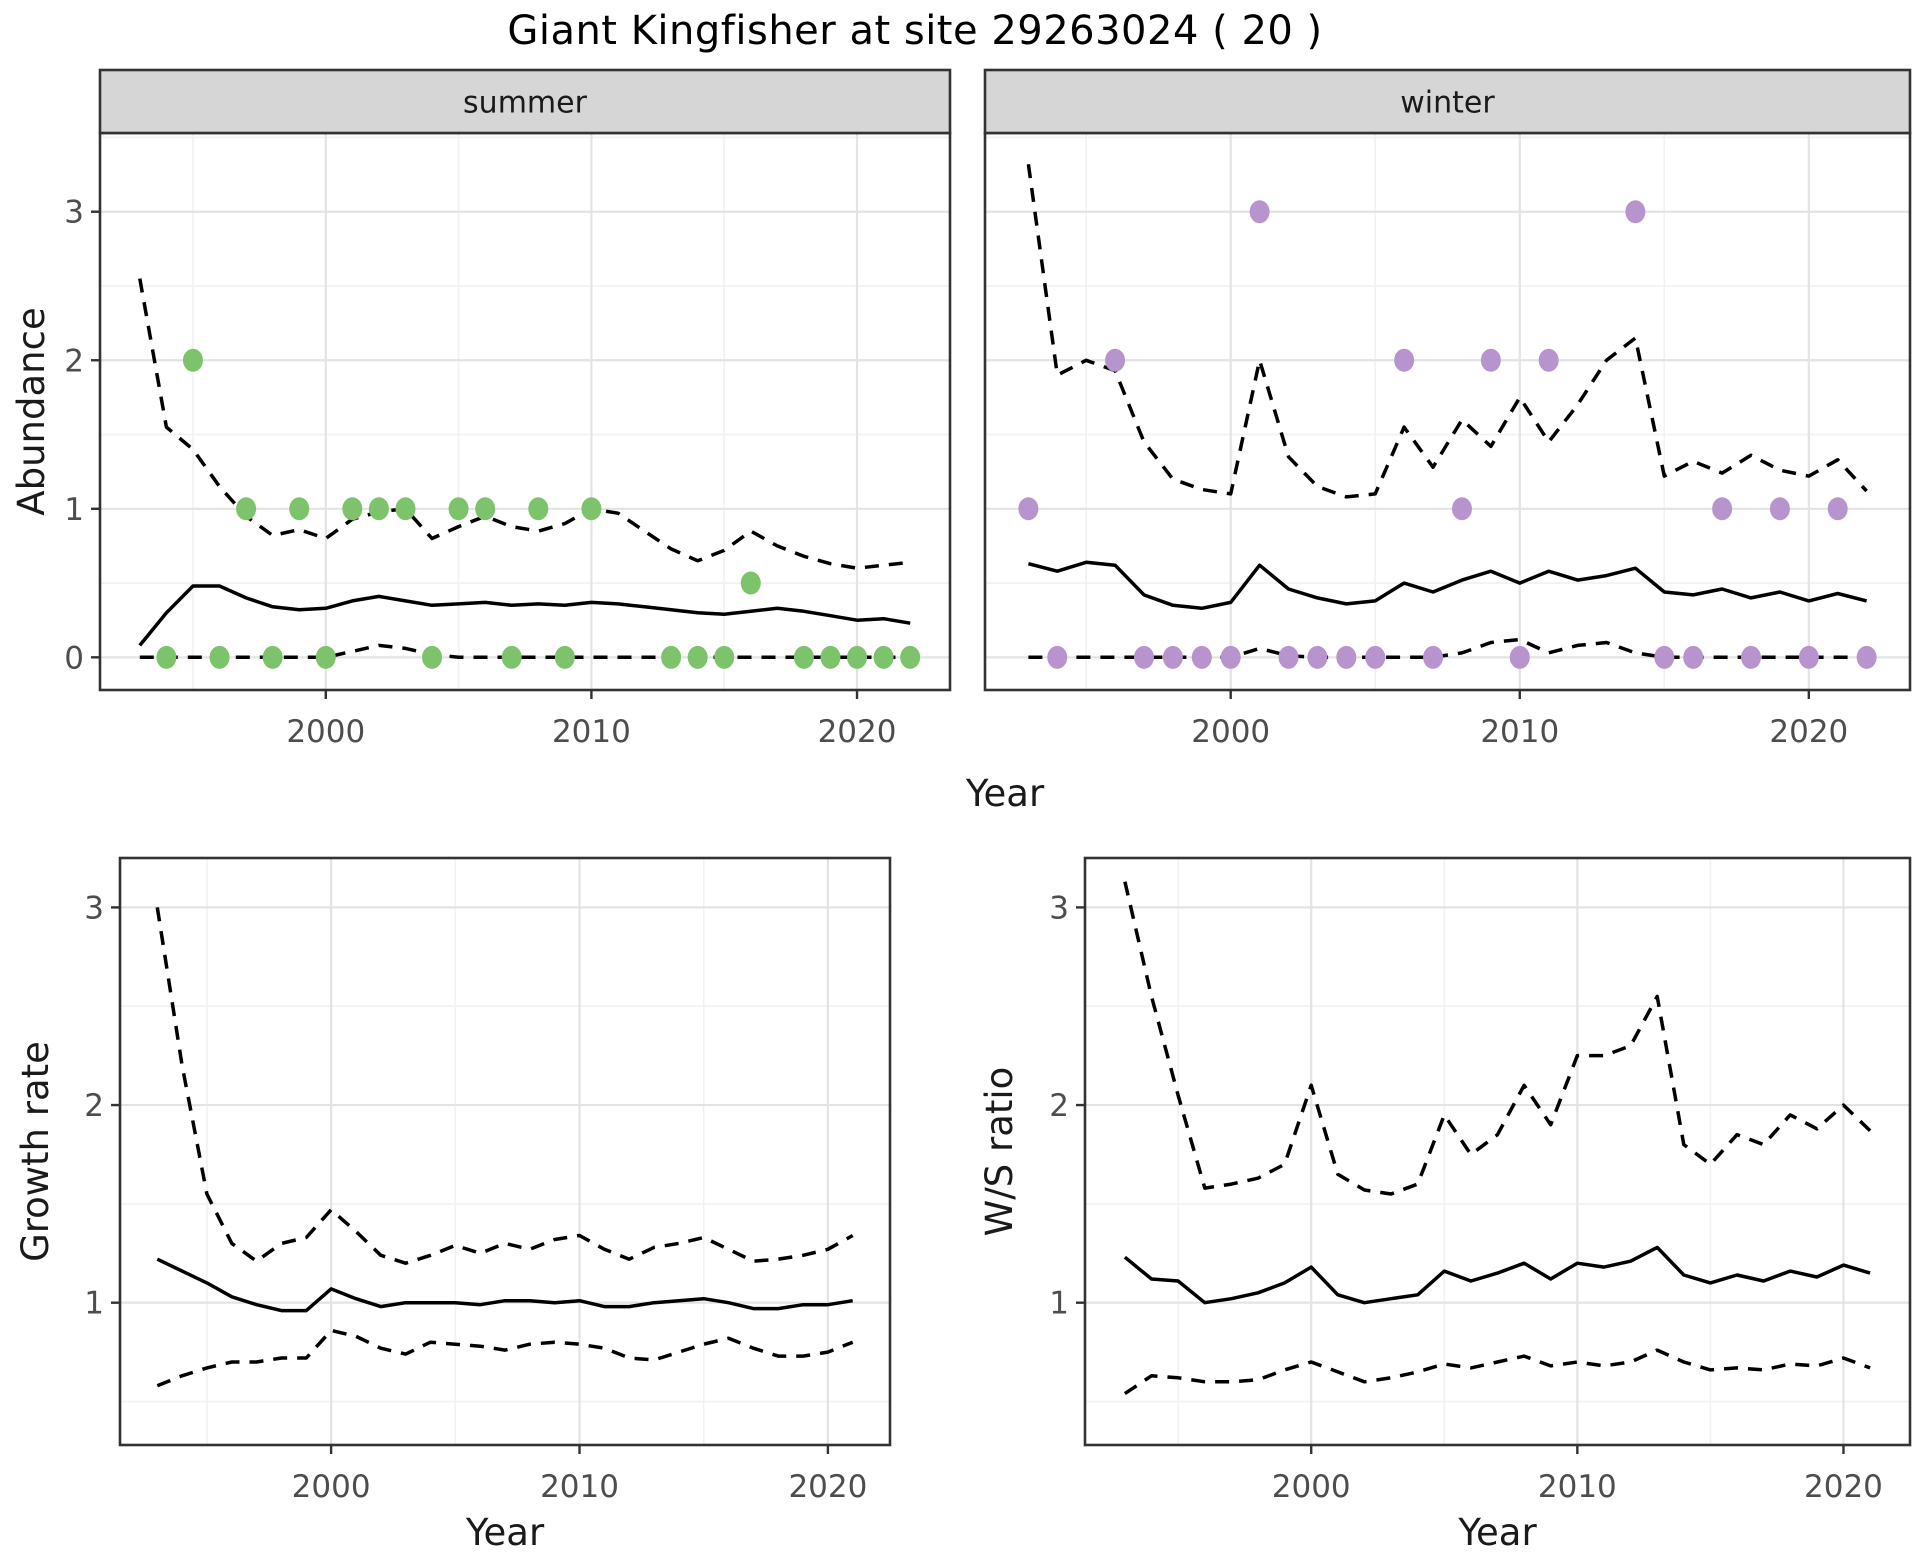  Describe the element at coordinates (74, 658) in the screenshot. I see `y-tick-label: 0` at that location.